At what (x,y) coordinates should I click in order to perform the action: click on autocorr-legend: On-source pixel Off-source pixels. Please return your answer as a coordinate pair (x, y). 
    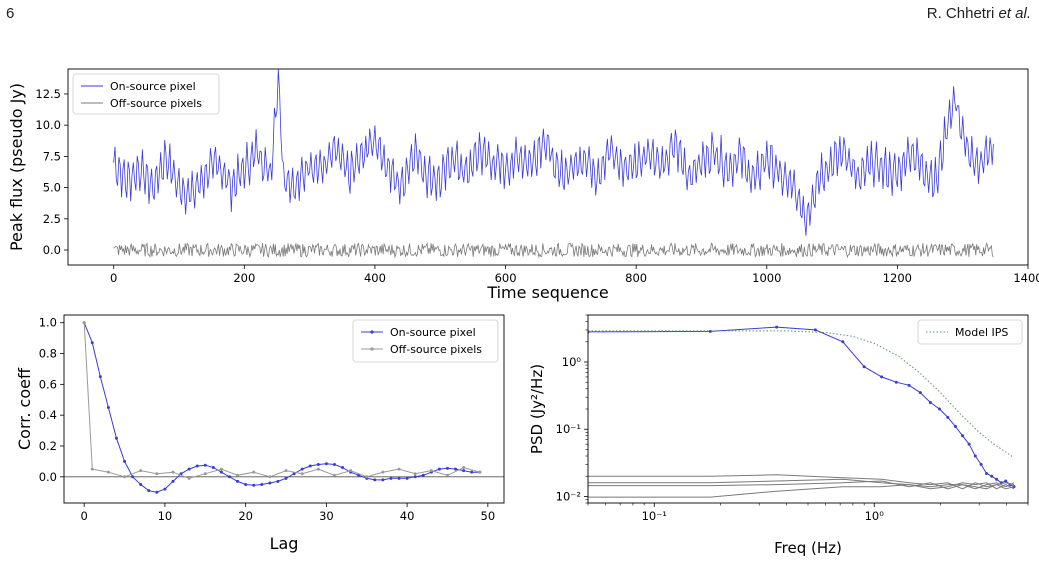
    Looking at the image, I should click on (425, 341).